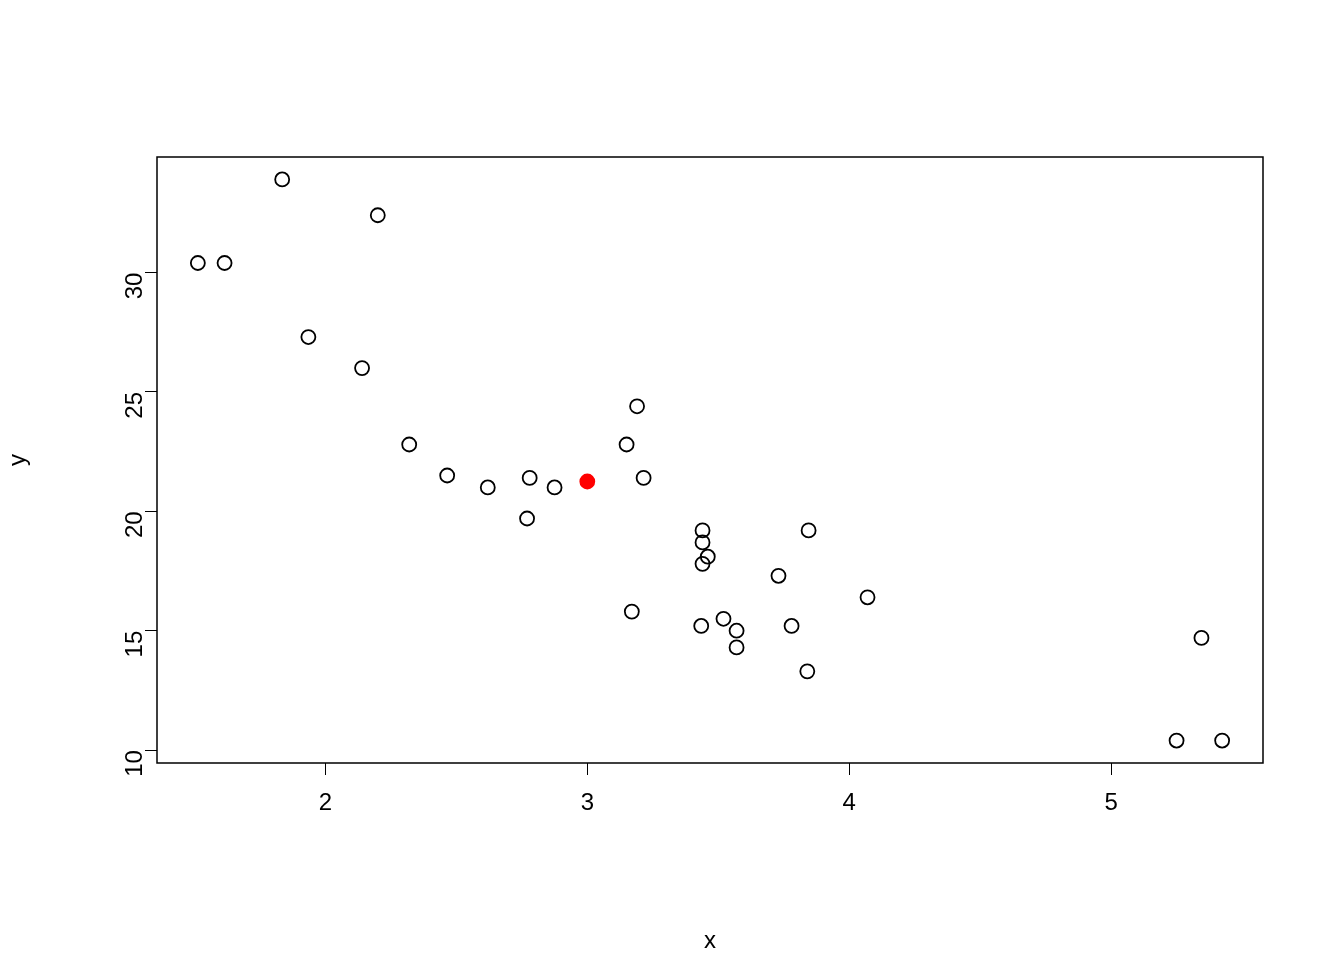 The height and width of the screenshot is (960, 1344). I want to click on y-tick-label: 10, so click(133, 763).